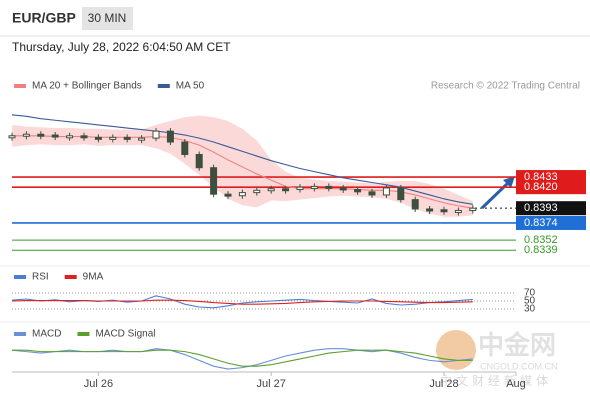 The width and height of the screenshot is (590, 400). Describe the element at coordinates (125, 334) in the screenshot. I see `legend-label: MACD Signal` at that location.